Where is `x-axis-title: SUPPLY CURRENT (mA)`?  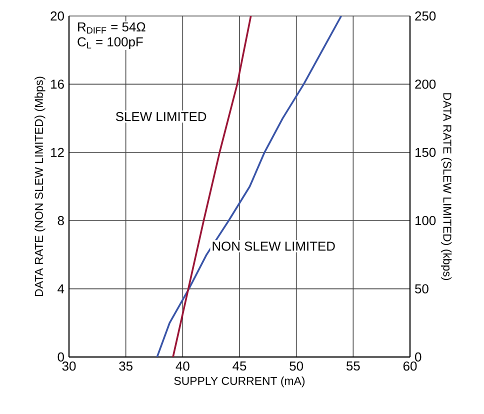 x-axis-title: SUPPLY CURRENT (mA) is located at coordinates (239, 382).